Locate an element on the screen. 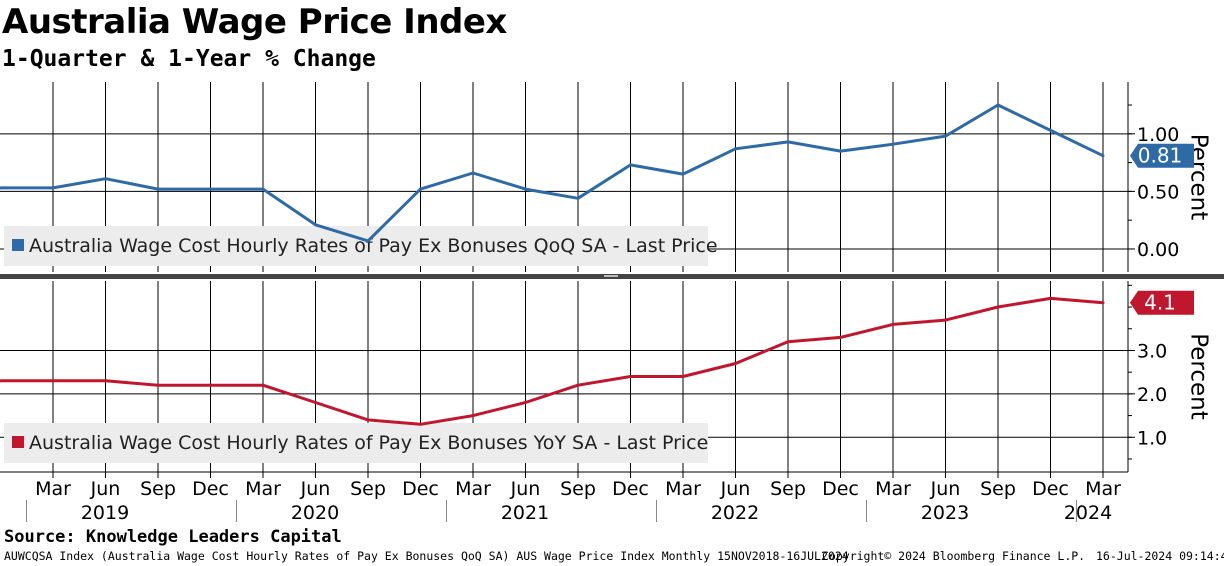  x-year-label: 2020 is located at coordinates (315, 513).